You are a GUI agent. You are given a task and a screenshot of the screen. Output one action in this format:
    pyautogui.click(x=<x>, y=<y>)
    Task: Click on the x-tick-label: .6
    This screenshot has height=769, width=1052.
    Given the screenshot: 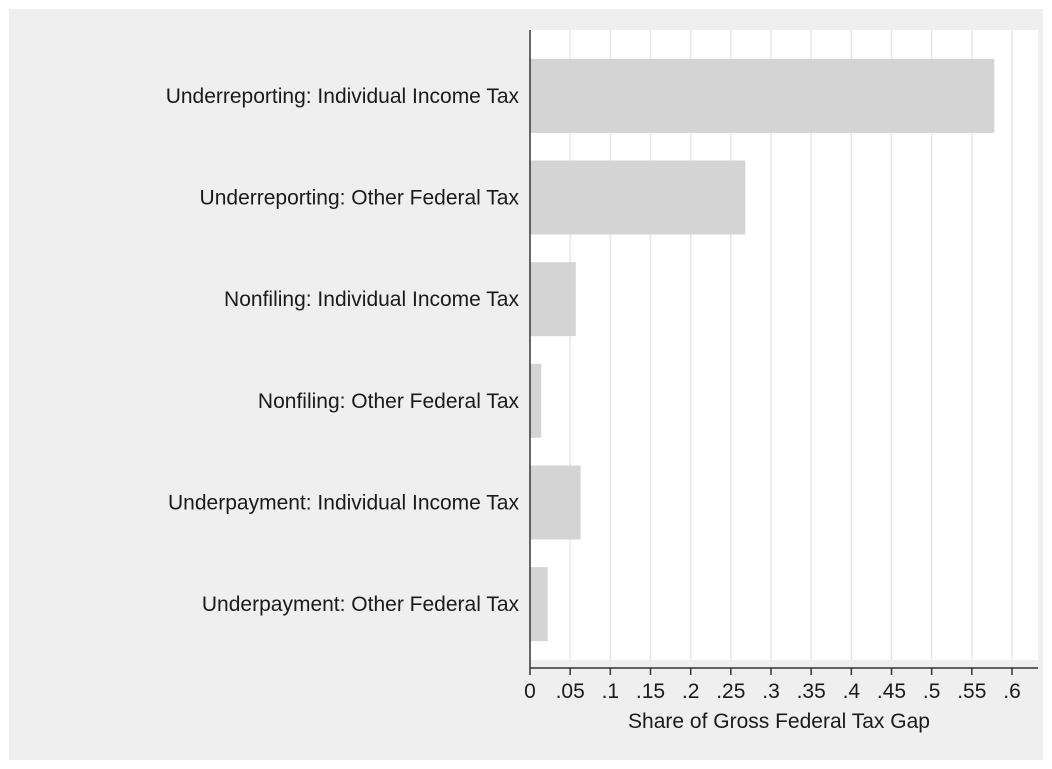 What is the action you would take?
    pyautogui.click(x=1012, y=691)
    